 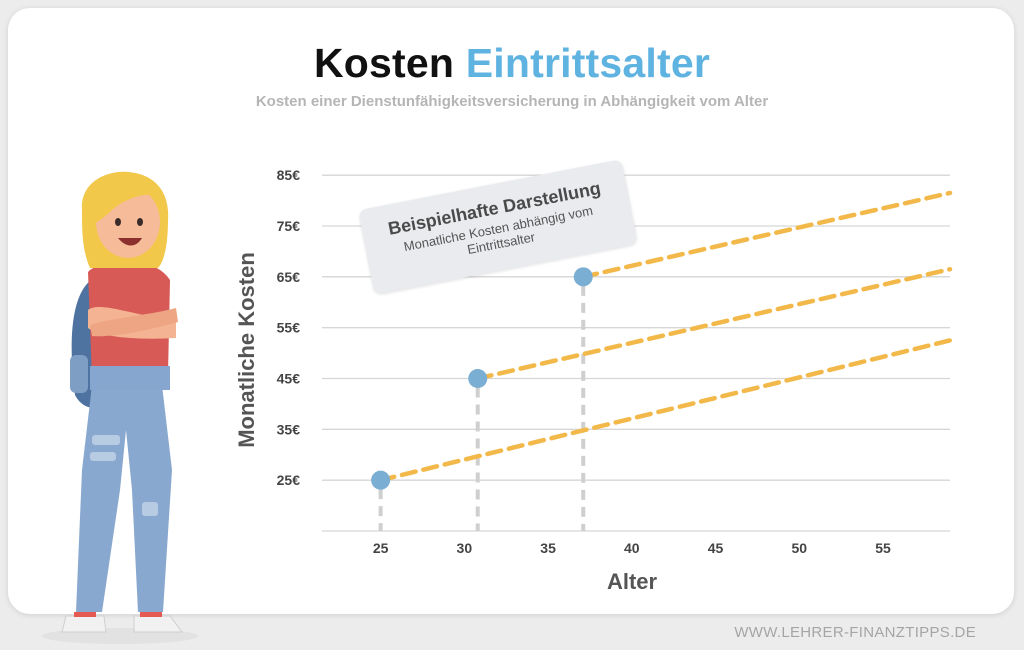 I want to click on y-tick-label: 55€, so click(x=289, y=328).